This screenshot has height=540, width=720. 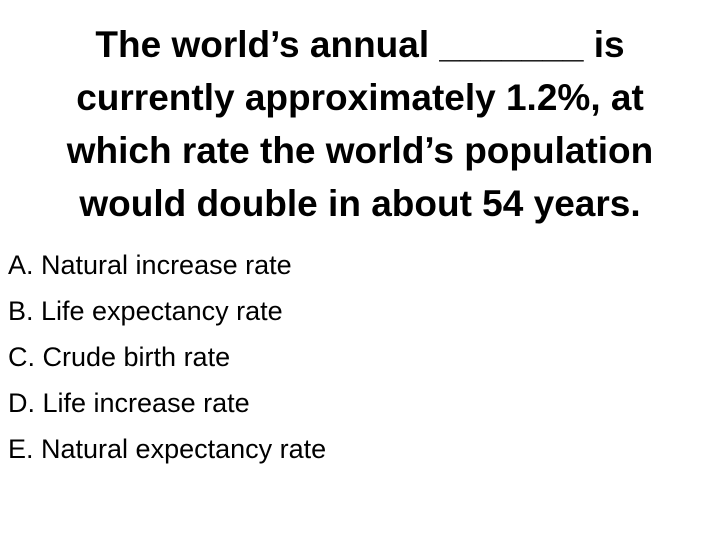 What do you see at coordinates (129, 403) in the screenshot?
I see `answer-option: D. Life increase rate` at bounding box center [129, 403].